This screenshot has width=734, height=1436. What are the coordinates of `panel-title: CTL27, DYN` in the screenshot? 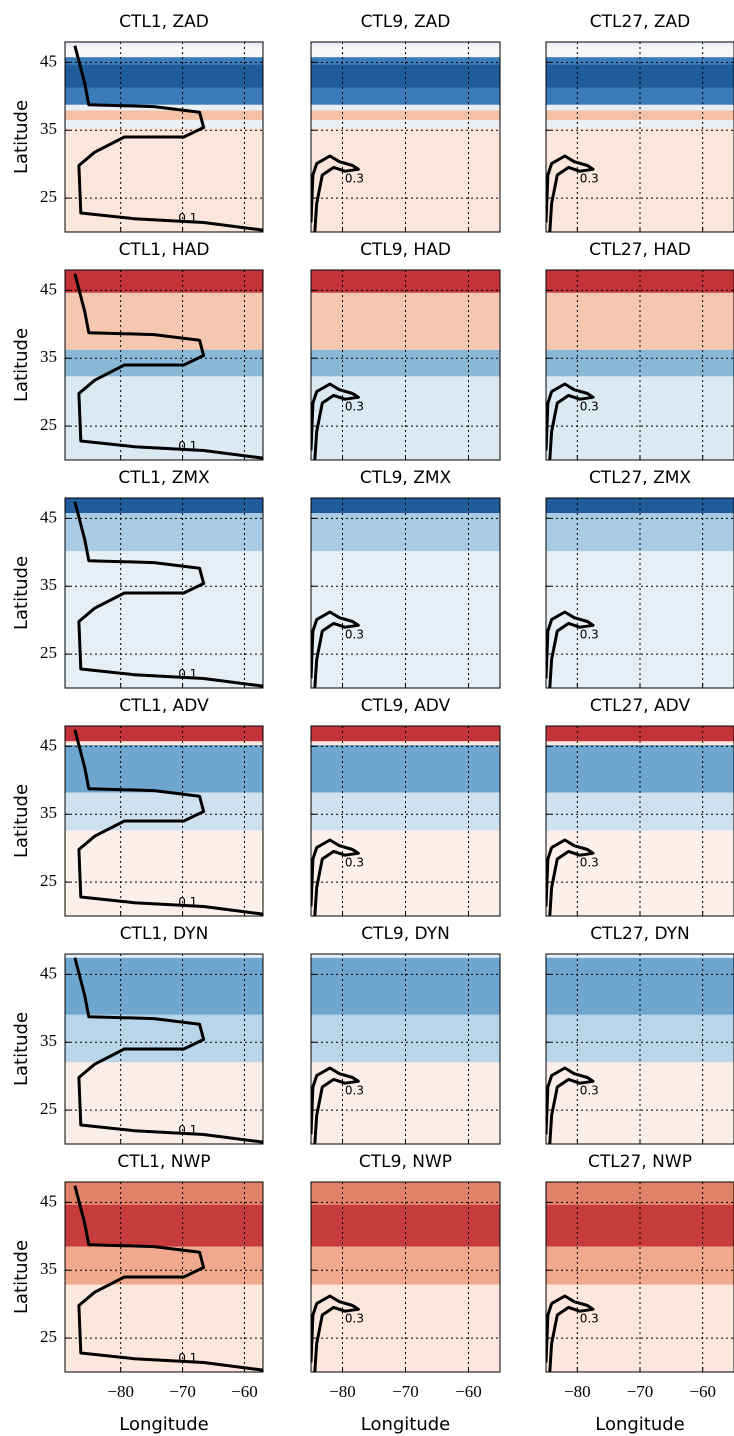 It's located at (639, 934).